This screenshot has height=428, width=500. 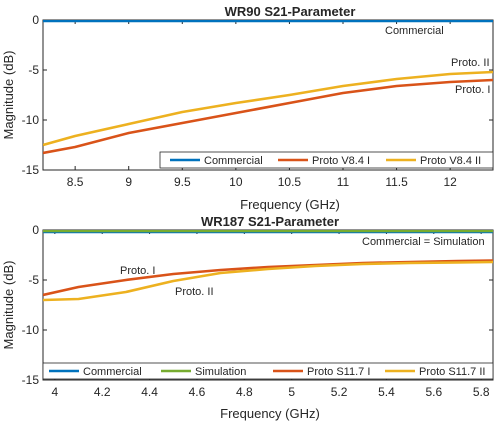 I want to click on legend-label: Proto S11.7 II, so click(x=452, y=372).